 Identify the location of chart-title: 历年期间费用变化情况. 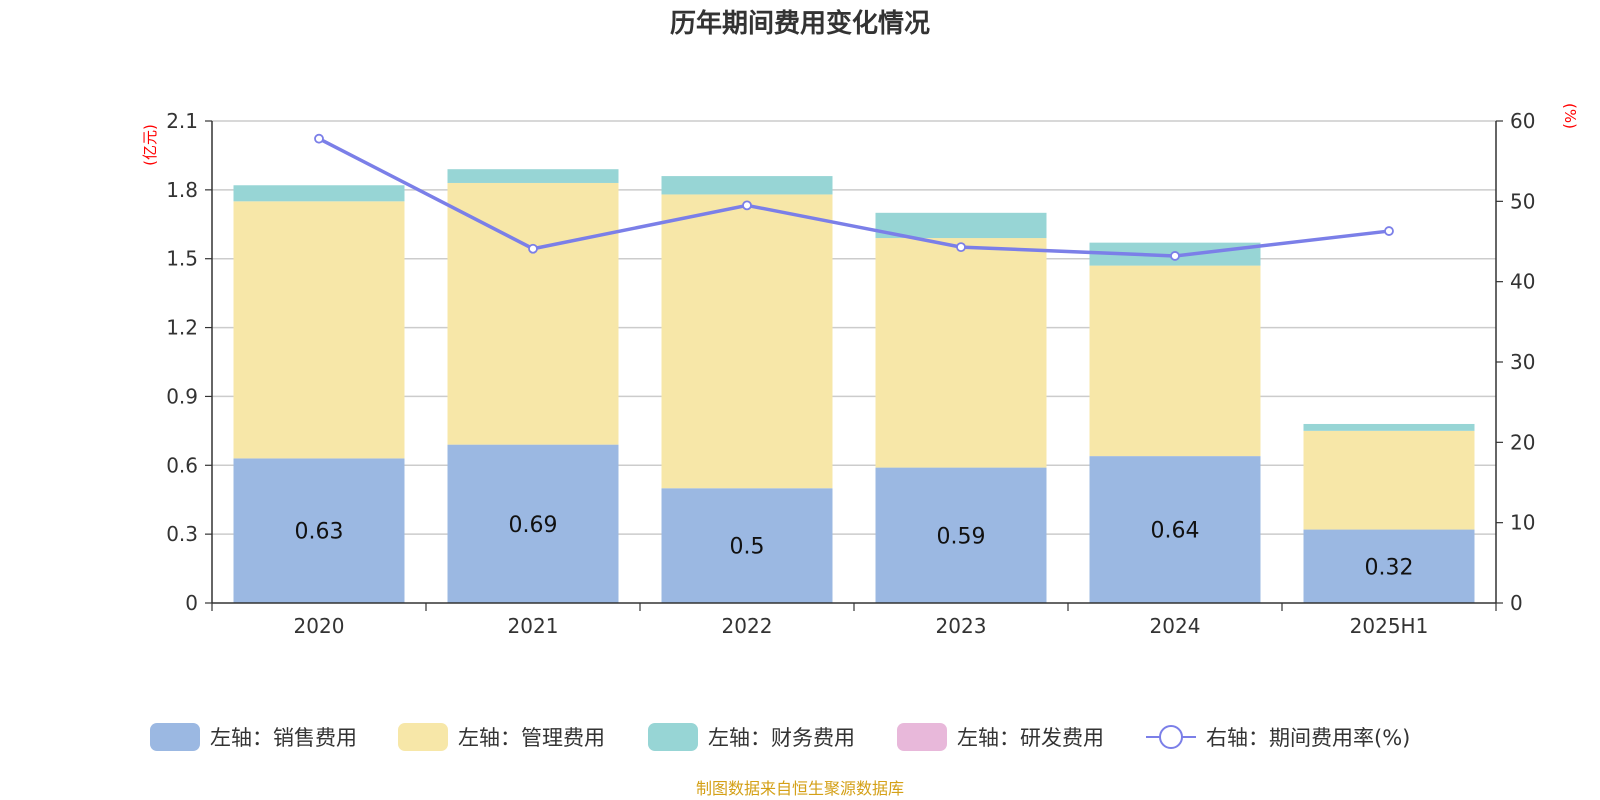
(800, 23).